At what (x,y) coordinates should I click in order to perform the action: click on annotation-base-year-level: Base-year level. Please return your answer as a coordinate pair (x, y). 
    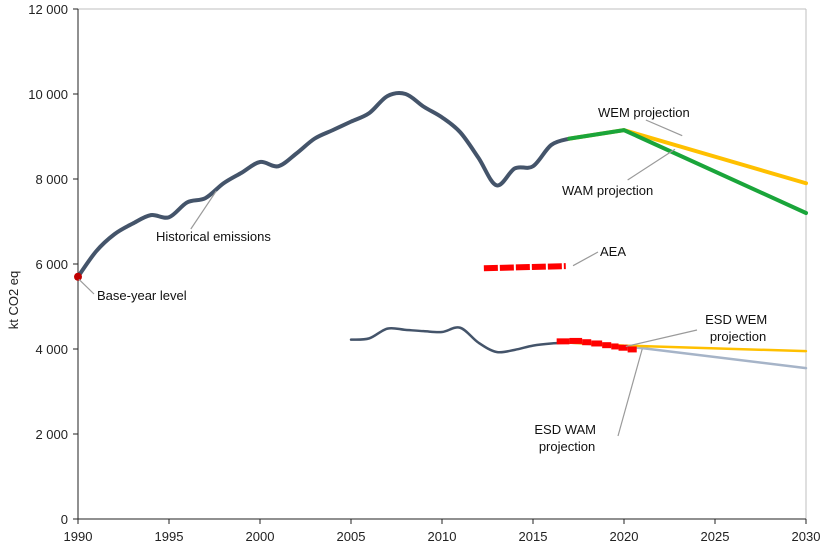
    Looking at the image, I should click on (142, 295).